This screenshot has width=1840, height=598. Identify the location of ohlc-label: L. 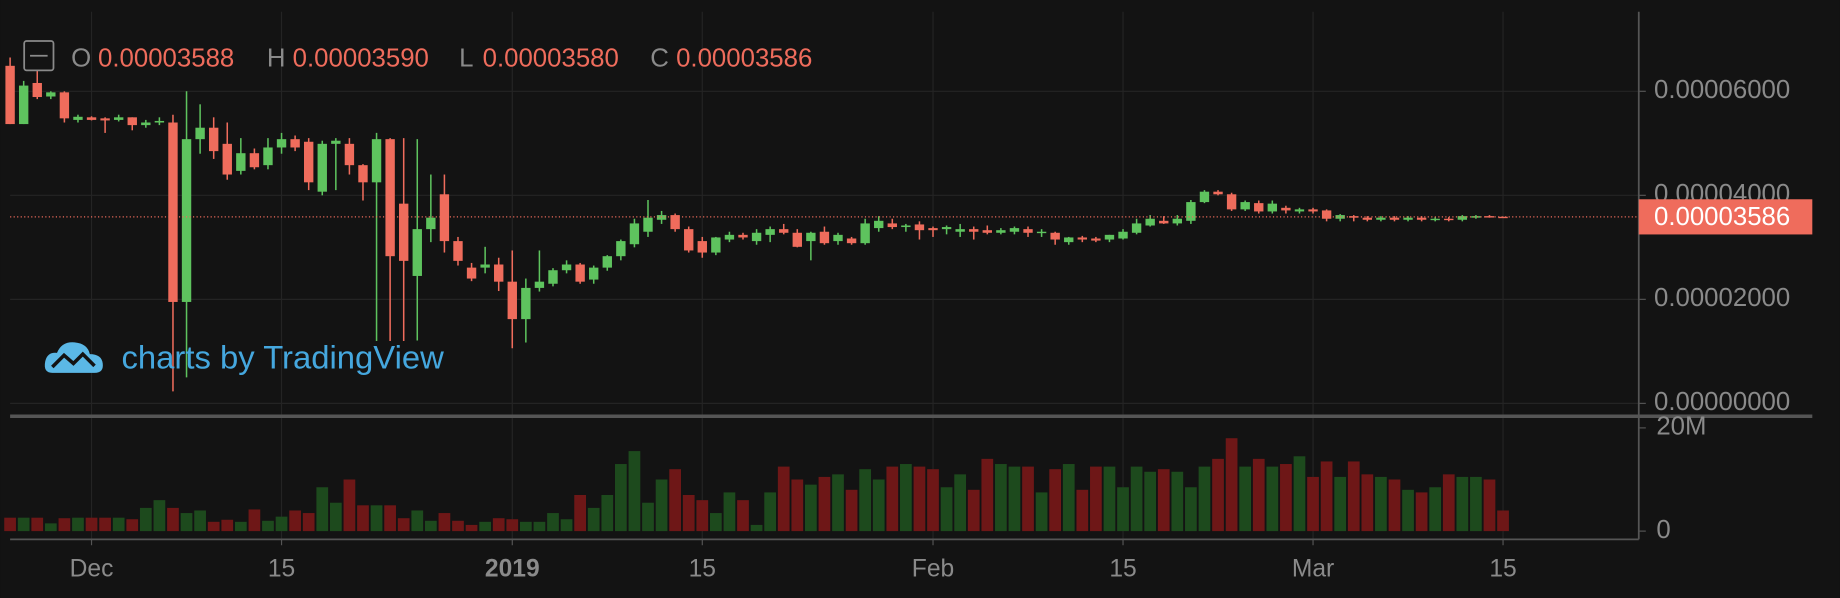
(466, 59).